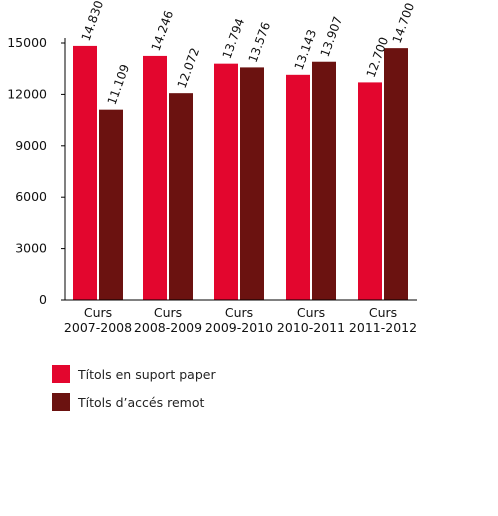 The image size is (498, 516). I want to click on y-tick-label: 15000, so click(27, 42).